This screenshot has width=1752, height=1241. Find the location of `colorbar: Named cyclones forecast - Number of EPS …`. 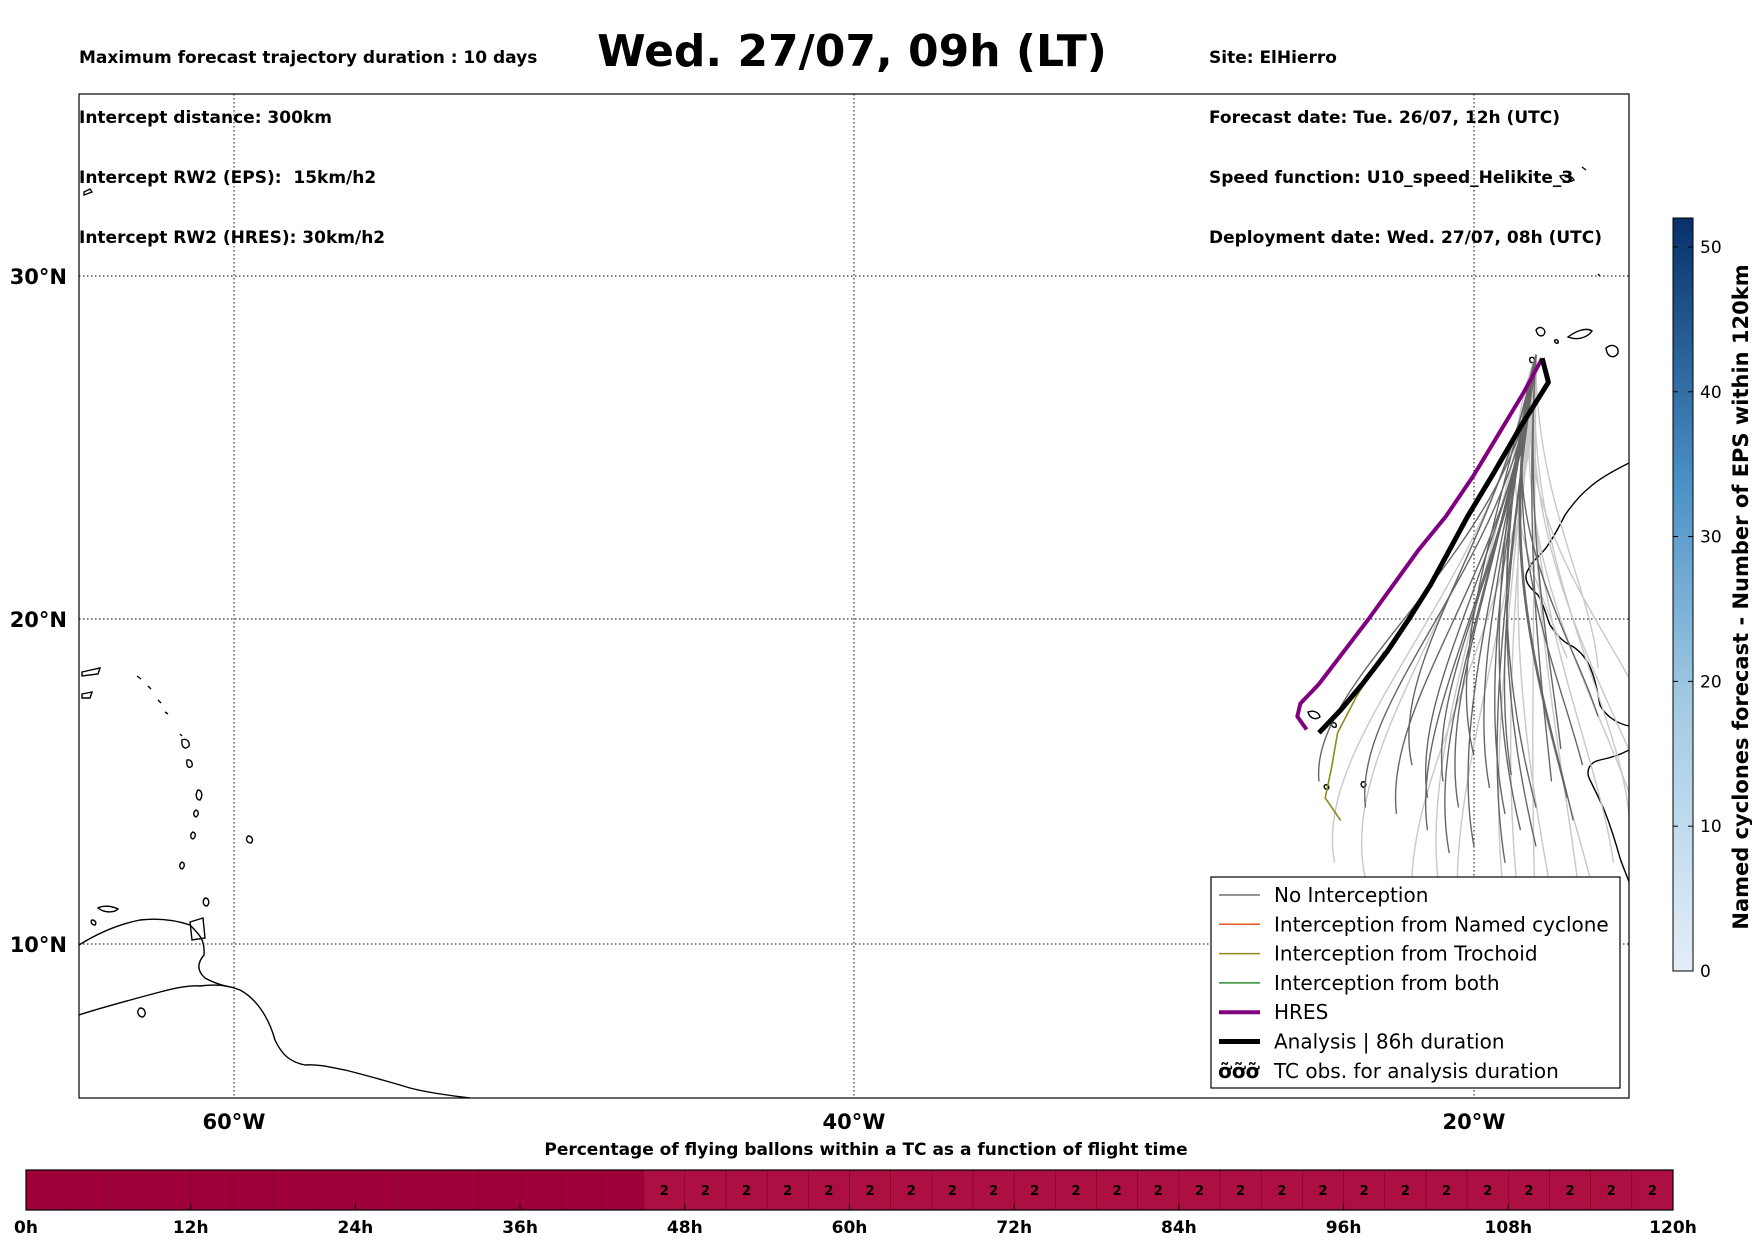

colorbar: Named cyclones forecast - Number of EPS … is located at coordinates (1712, 599).